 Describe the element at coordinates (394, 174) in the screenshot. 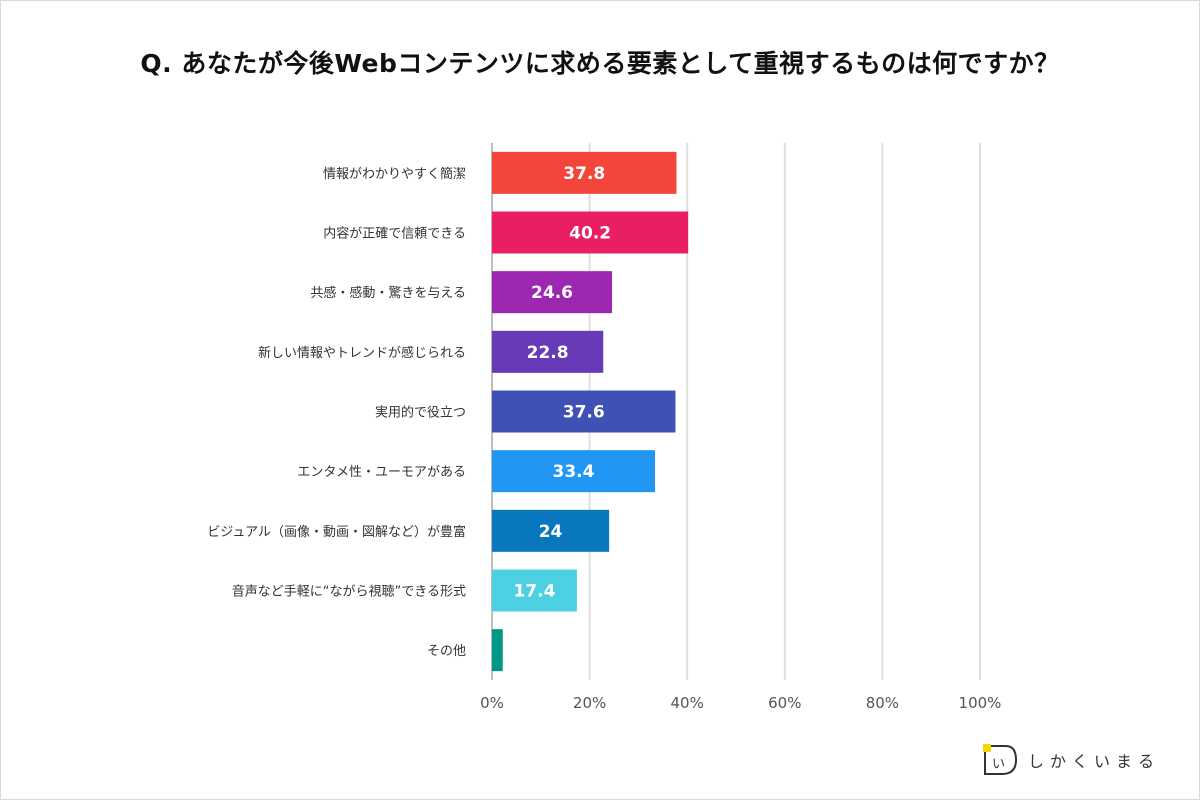

I see `category-label: 情報がわかりやすく簡潔` at that location.